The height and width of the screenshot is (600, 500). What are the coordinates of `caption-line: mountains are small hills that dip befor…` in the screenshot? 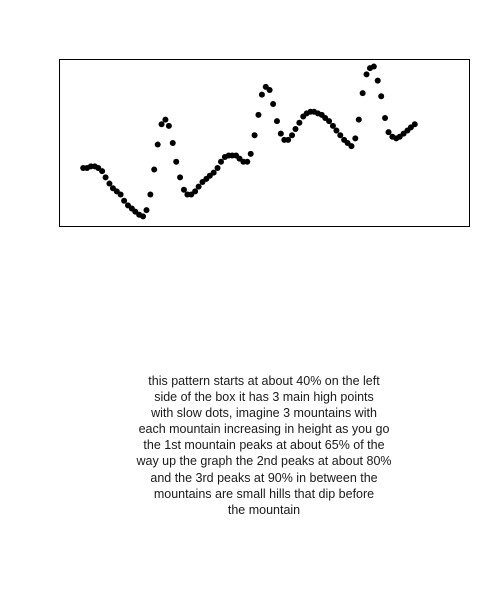 It's located at (264, 493).